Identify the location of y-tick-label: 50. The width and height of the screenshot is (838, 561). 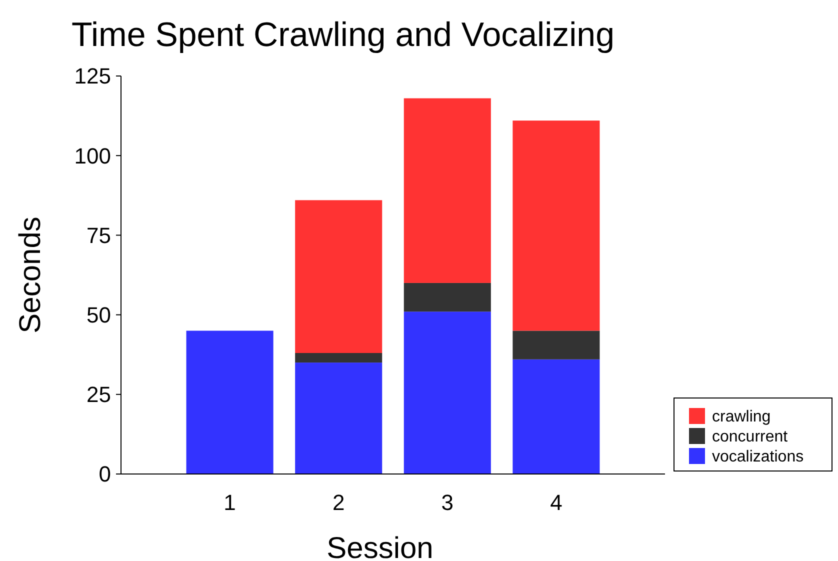
(98, 315).